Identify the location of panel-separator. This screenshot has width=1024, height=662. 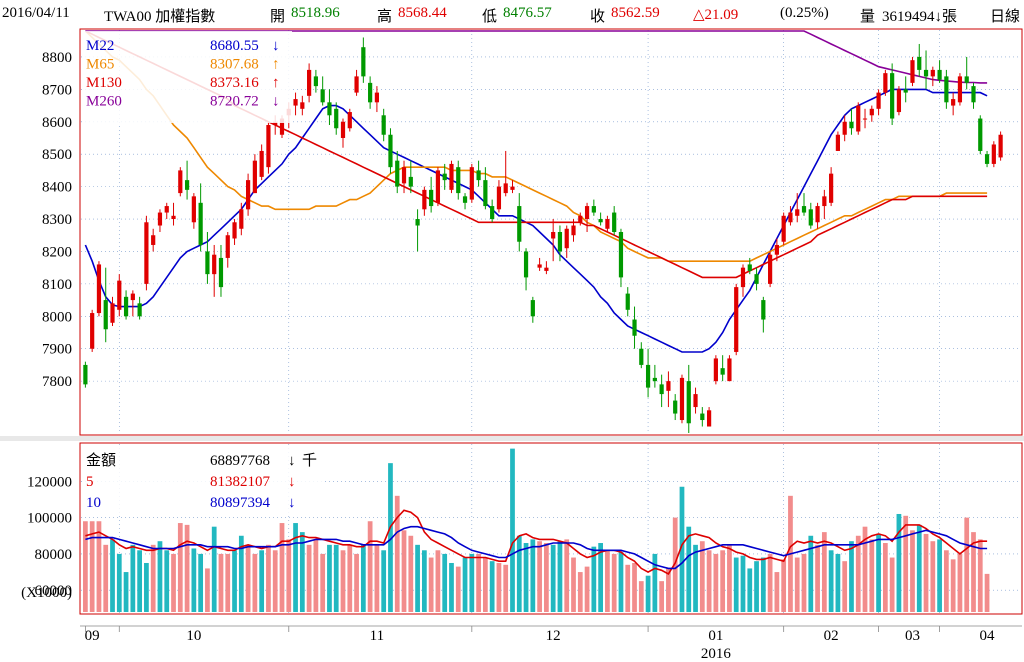
(512, 438).